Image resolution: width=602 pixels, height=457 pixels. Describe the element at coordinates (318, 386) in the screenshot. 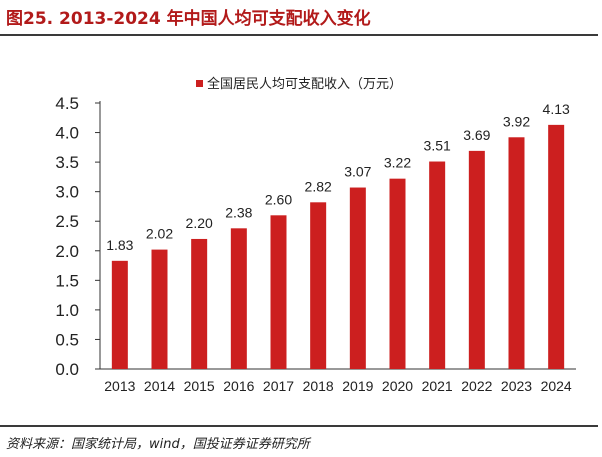

I see `x-tick-label: 2018` at that location.